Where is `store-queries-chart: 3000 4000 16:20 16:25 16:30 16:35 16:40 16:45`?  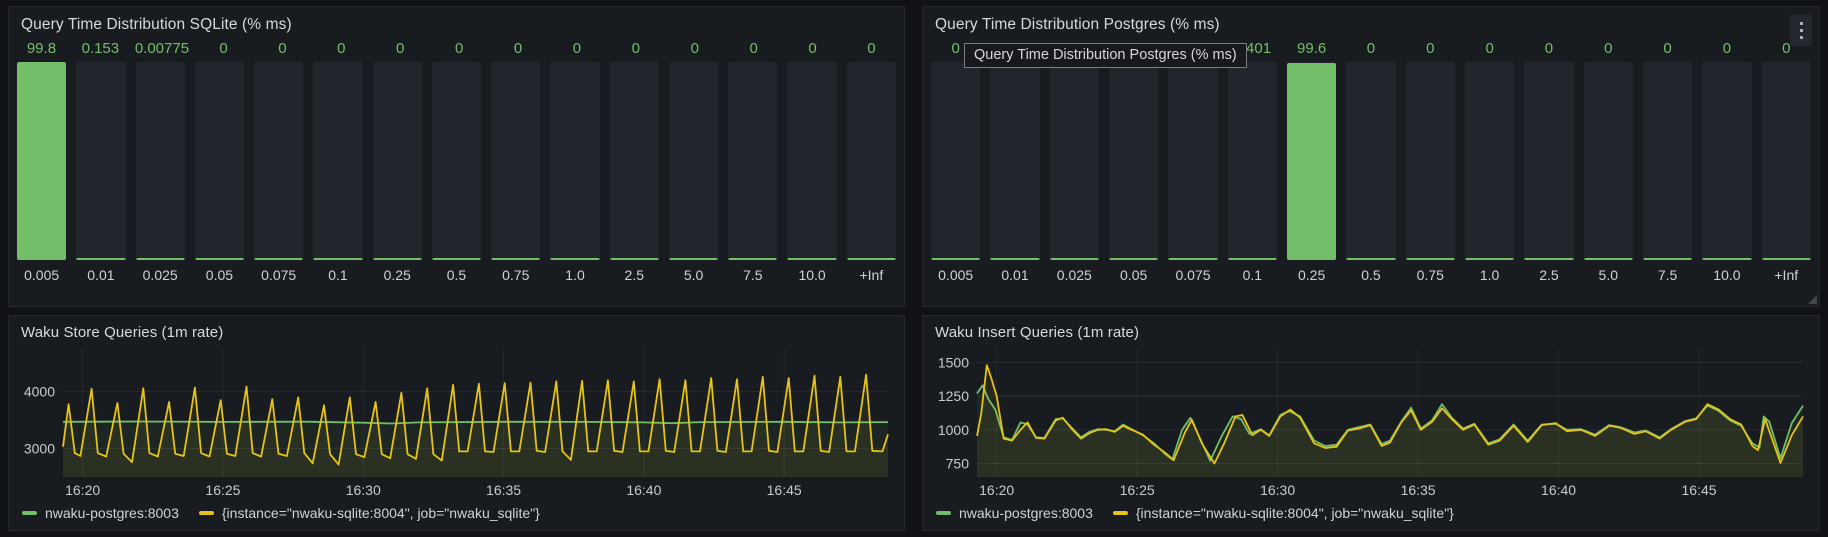 store-queries-chart: 3000 4000 16:20 16:25 16:30 16:35 16:40 16:45 is located at coordinates (456, 423).